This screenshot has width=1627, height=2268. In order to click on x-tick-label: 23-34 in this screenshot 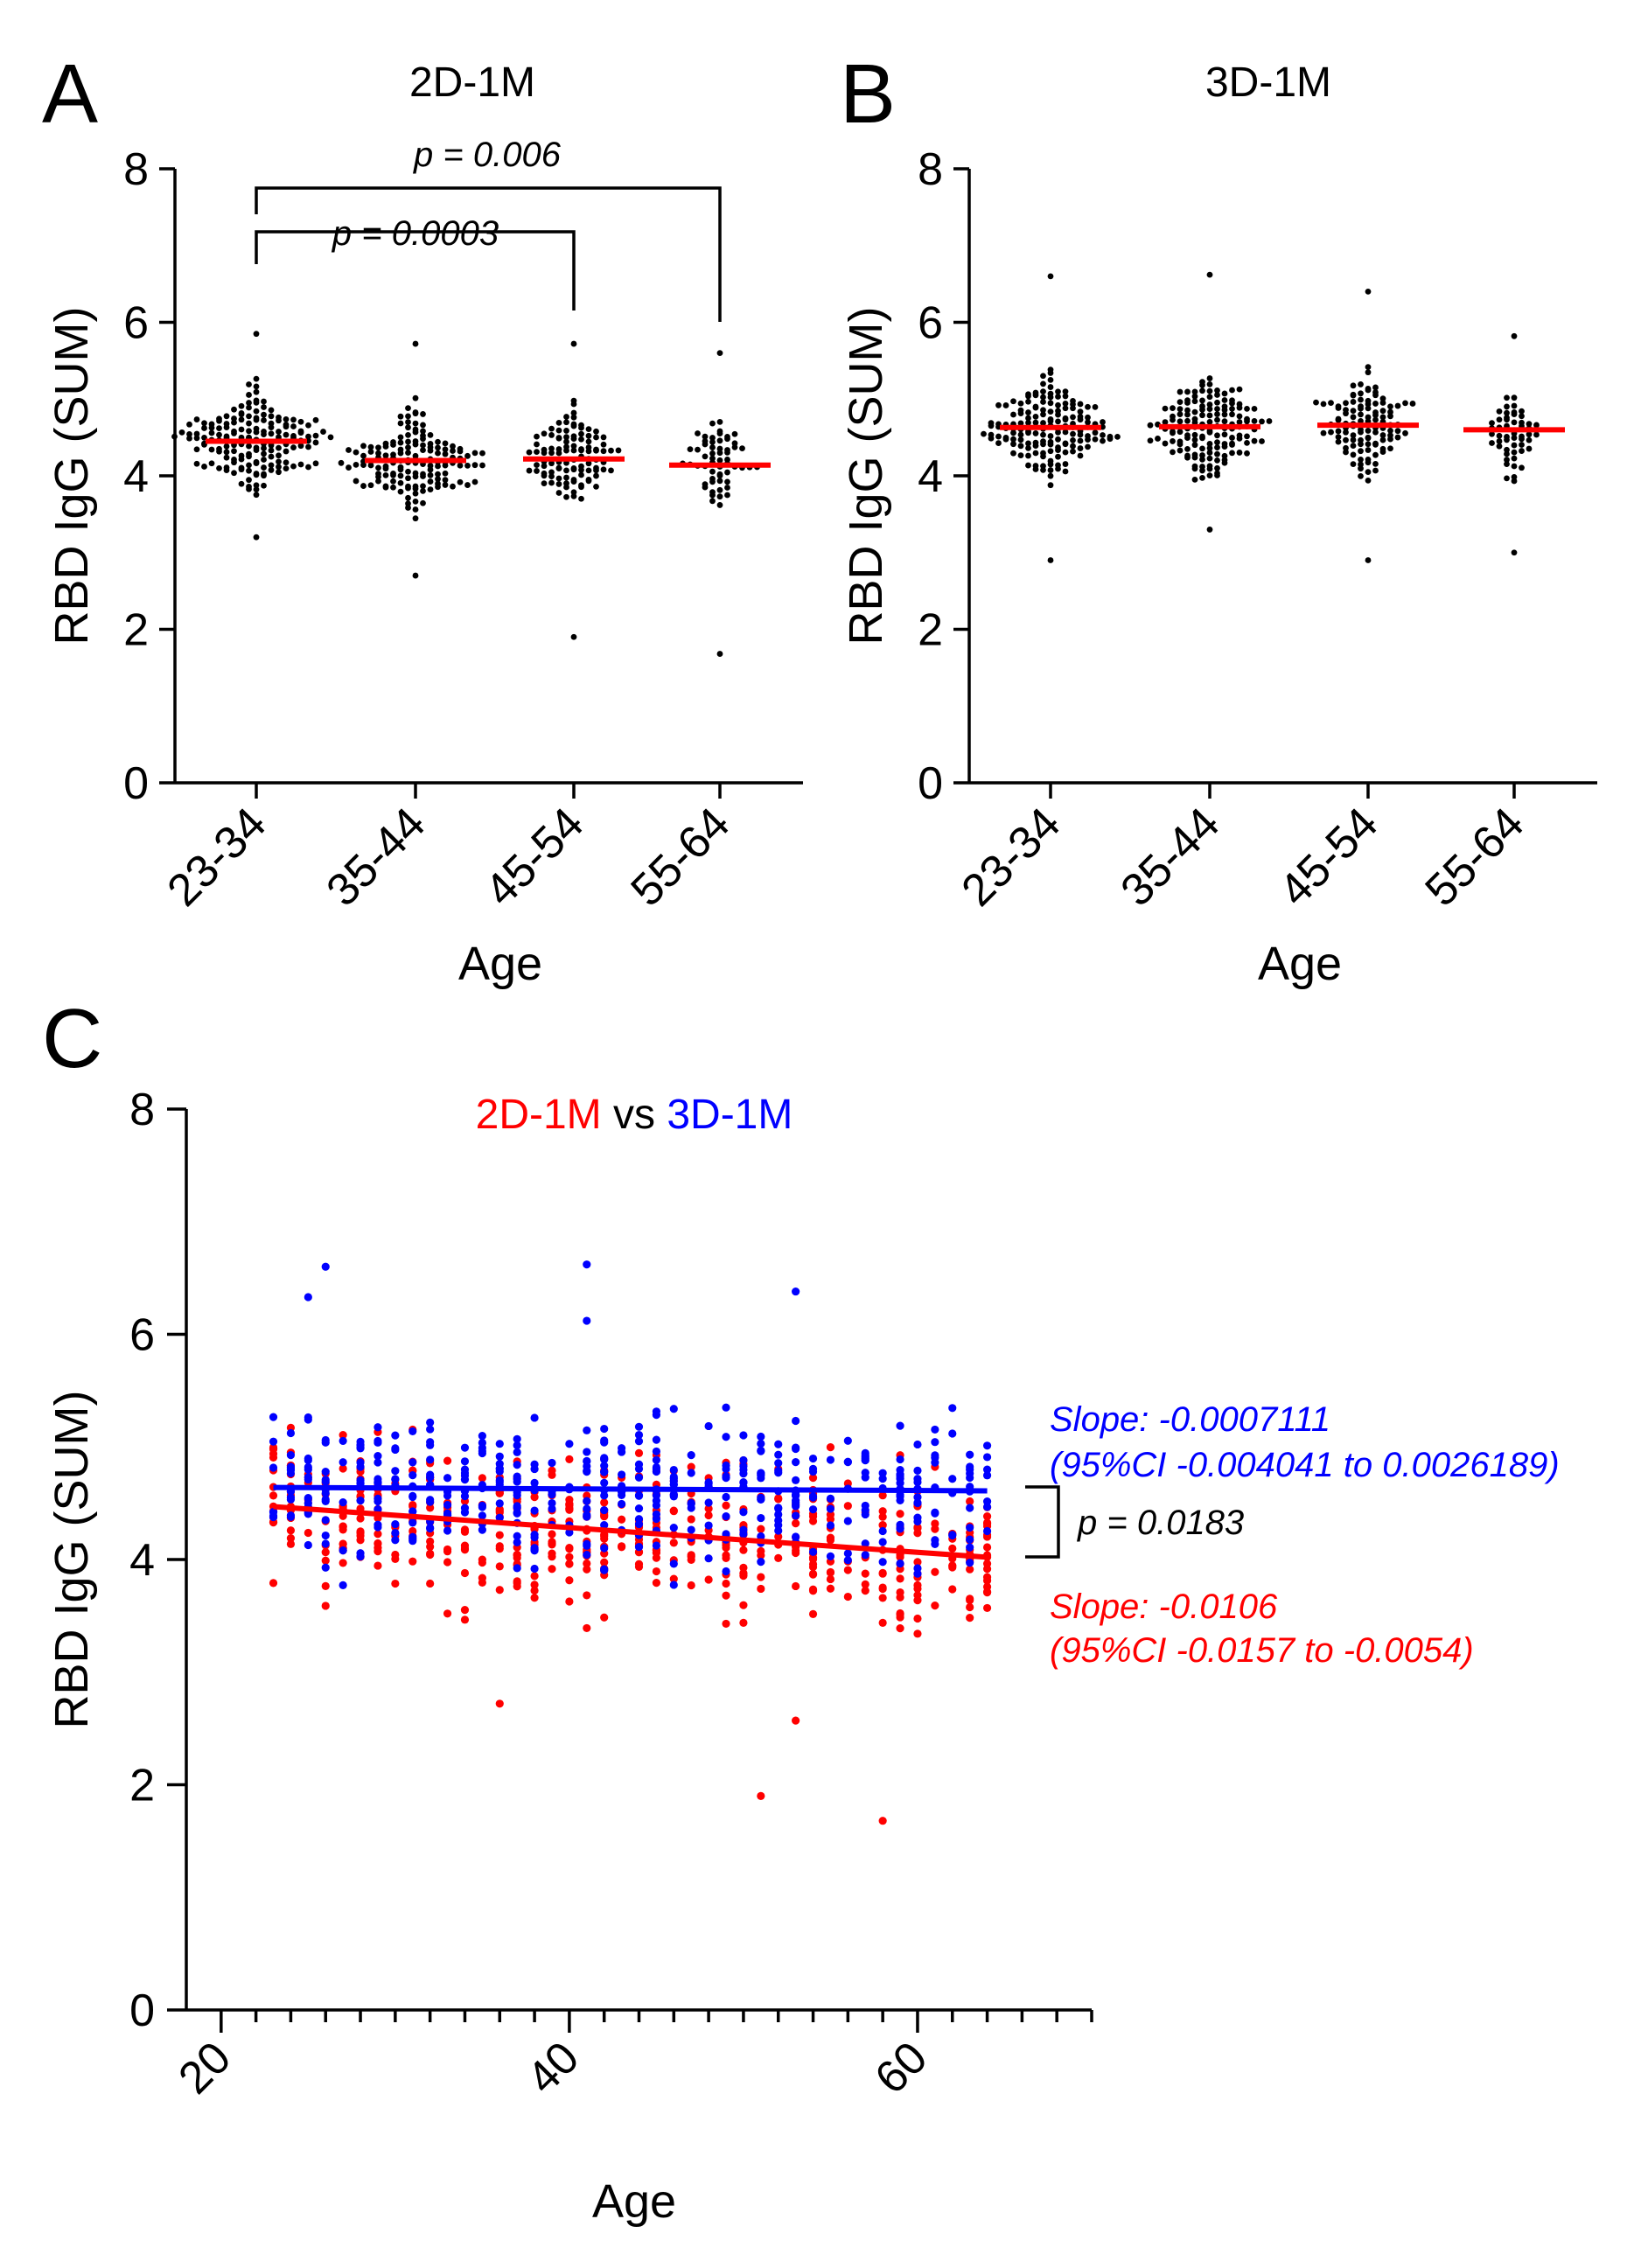, I will do `click(217, 857)`.